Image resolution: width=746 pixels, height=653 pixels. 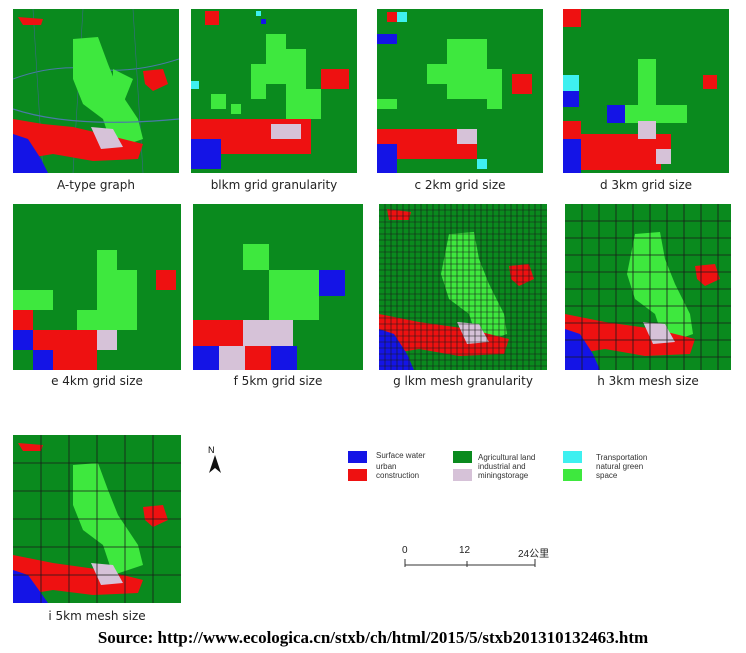 What do you see at coordinates (470, 563) in the screenshot?
I see `scale-bar` at bounding box center [470, 563].